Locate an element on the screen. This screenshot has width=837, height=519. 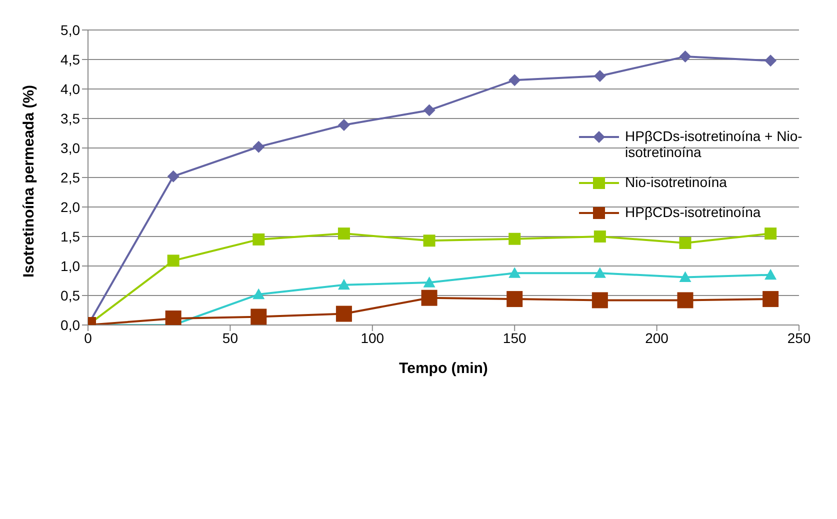
legend-label: Nio-isotretinoína is located at coordinates (676, 182).